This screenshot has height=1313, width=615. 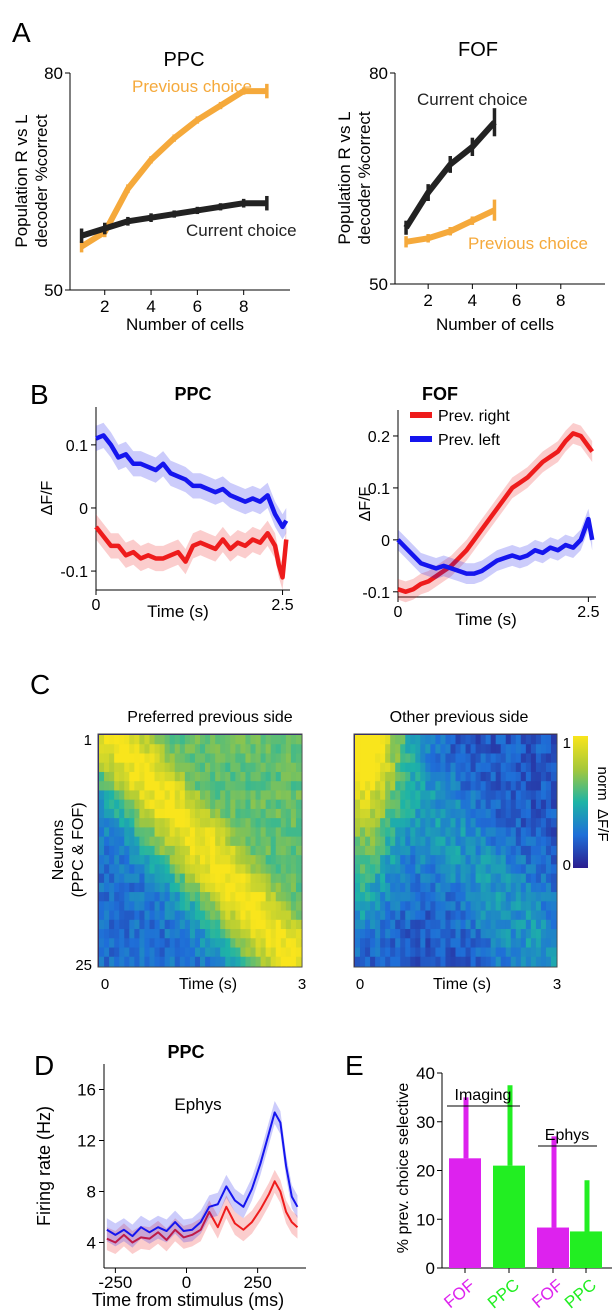 I want to click on bar-fof, so click(x=465, y=1213).